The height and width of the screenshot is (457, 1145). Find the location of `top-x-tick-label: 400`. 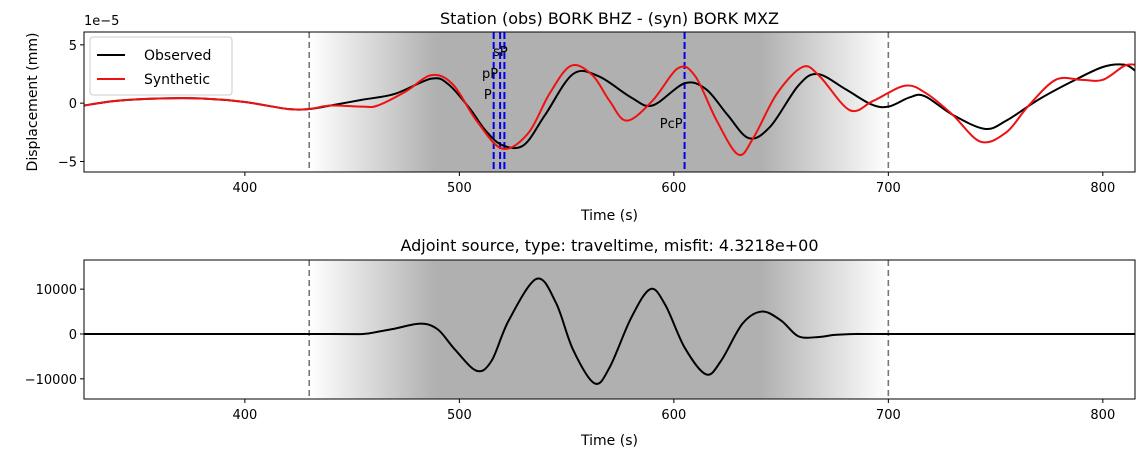

top-x-tick-label: 400 is located at coordinates (244, 188).